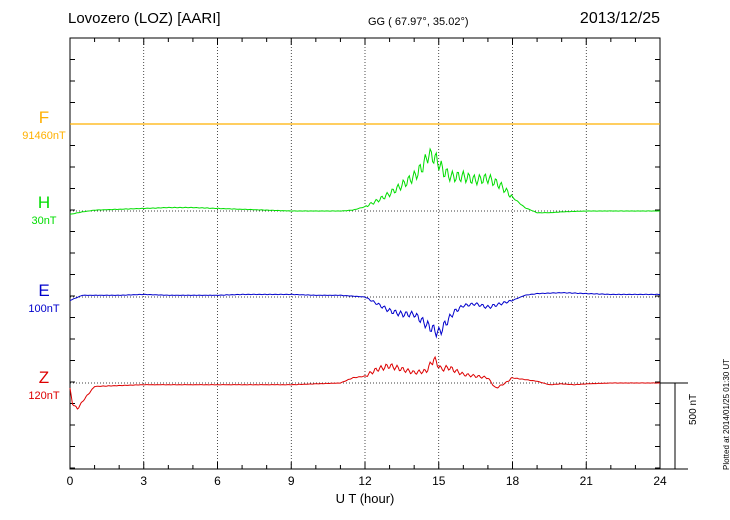 The height and width of the screenshot is (520, 730). I want to click on plotted-timestamp: Plotted at 2014/01/25 01:30 UT, so click(726, 414).